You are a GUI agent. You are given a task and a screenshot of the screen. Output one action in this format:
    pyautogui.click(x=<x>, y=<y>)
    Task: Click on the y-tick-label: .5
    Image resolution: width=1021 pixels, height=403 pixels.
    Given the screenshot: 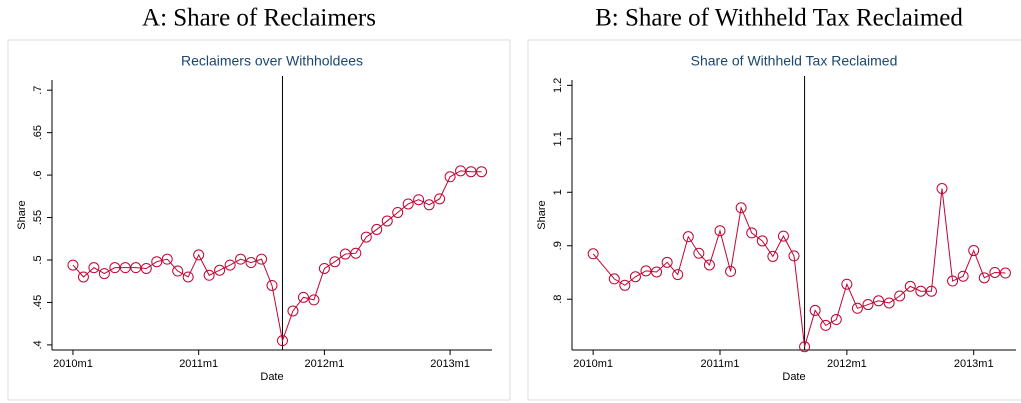 What is the action you would take?
    pyautogui.click(x=38, y=259)
    